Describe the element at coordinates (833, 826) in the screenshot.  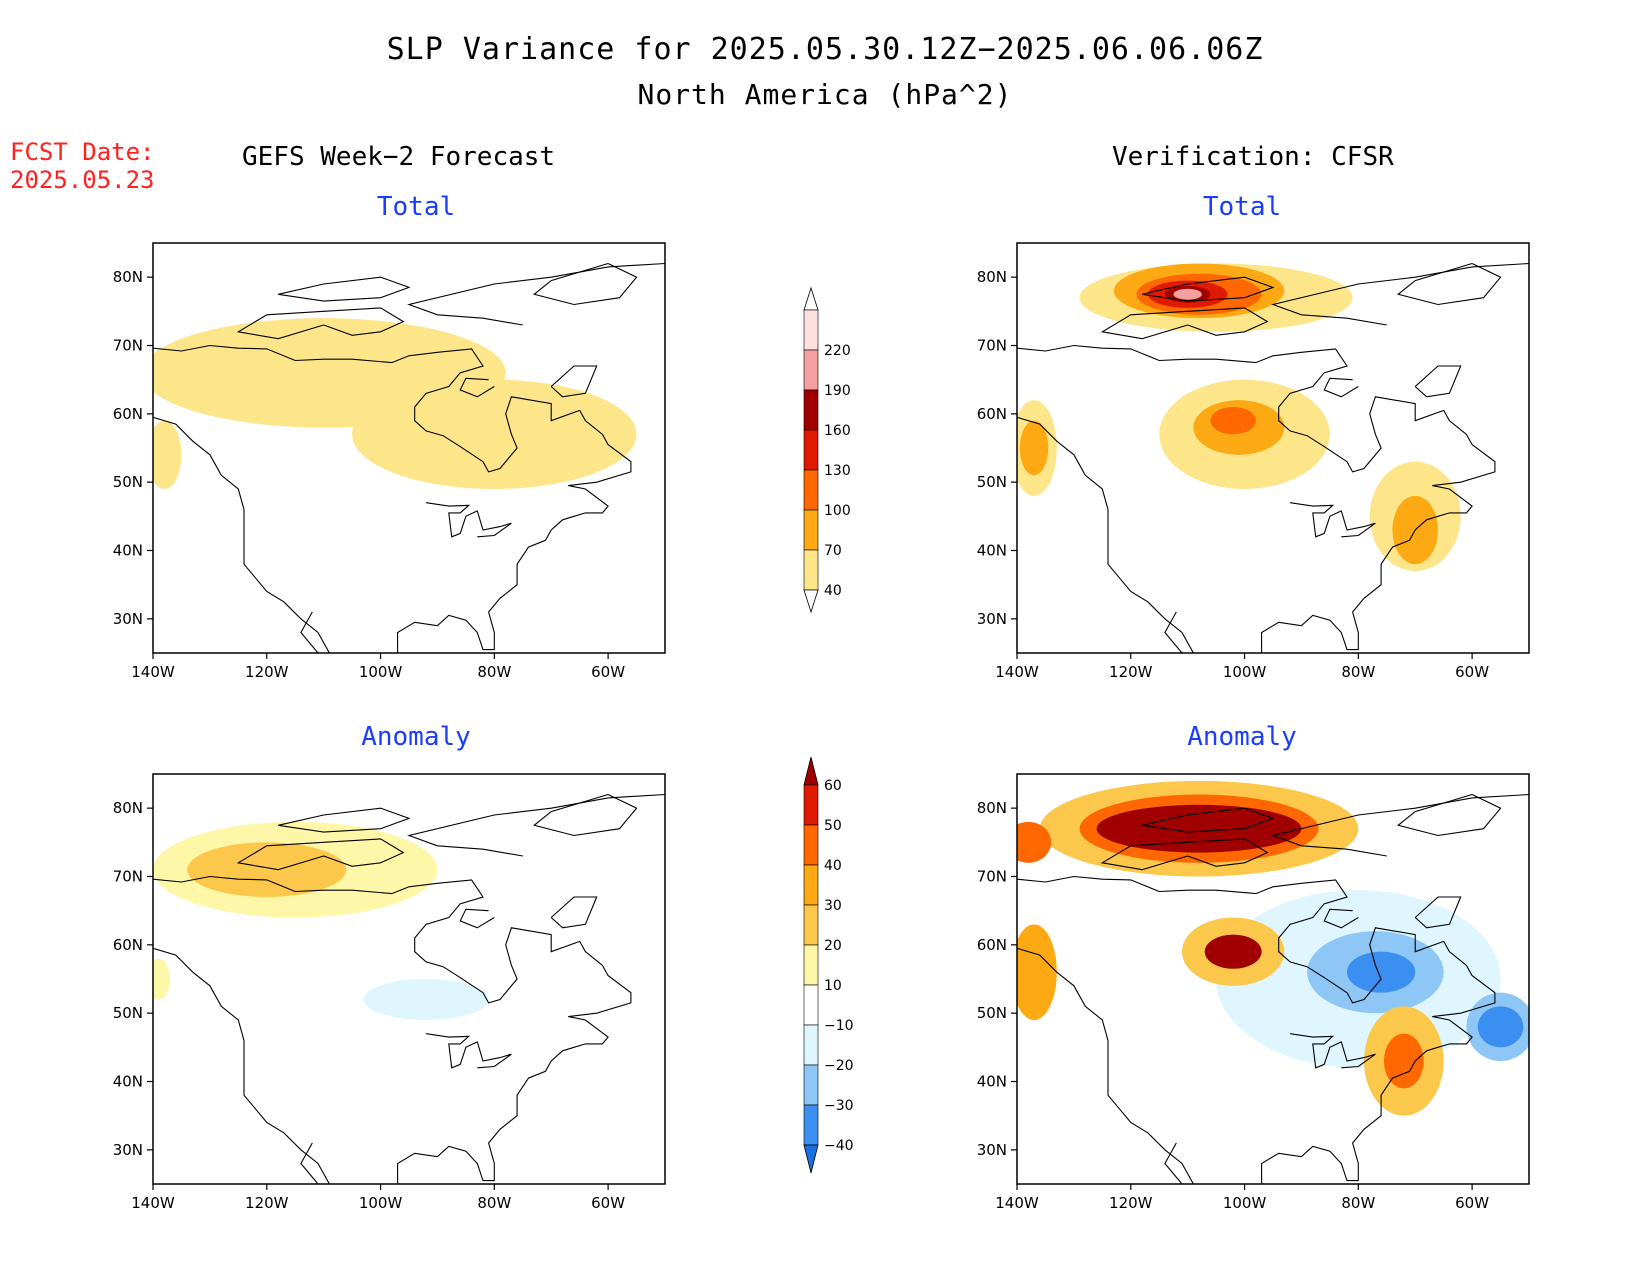
I see `colorbar-level-label: 50` at that location.